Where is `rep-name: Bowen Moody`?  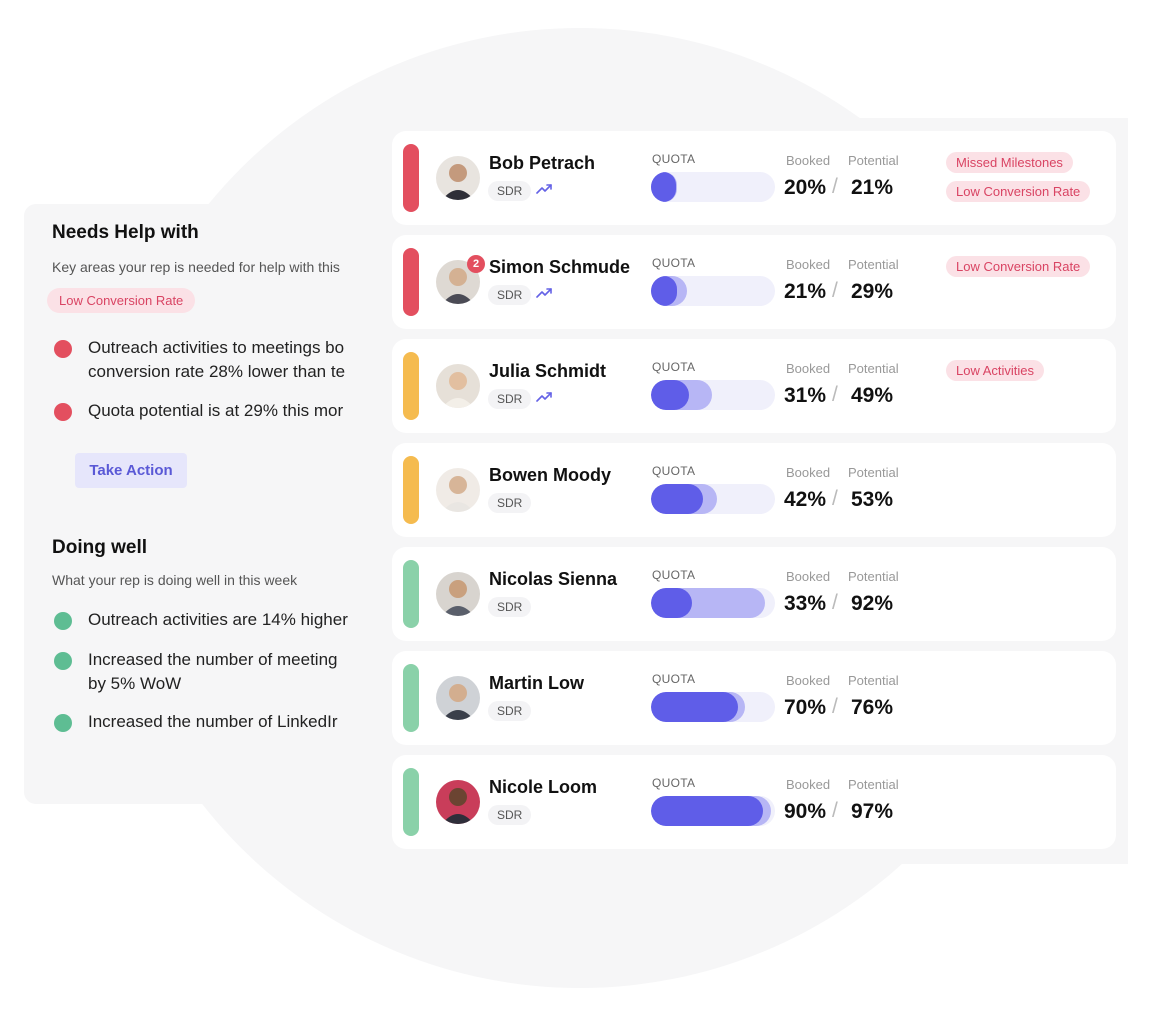 rep-name: Bowen Moody is located at coordinates (550, 475).